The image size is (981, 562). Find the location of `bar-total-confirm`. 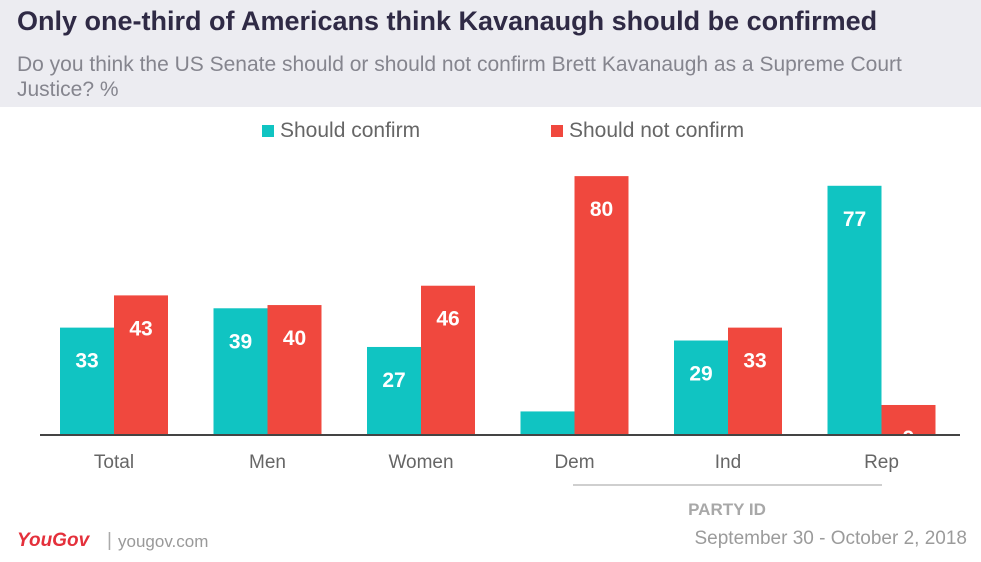

bar-total-confirm is located at coordinates (87, 380).